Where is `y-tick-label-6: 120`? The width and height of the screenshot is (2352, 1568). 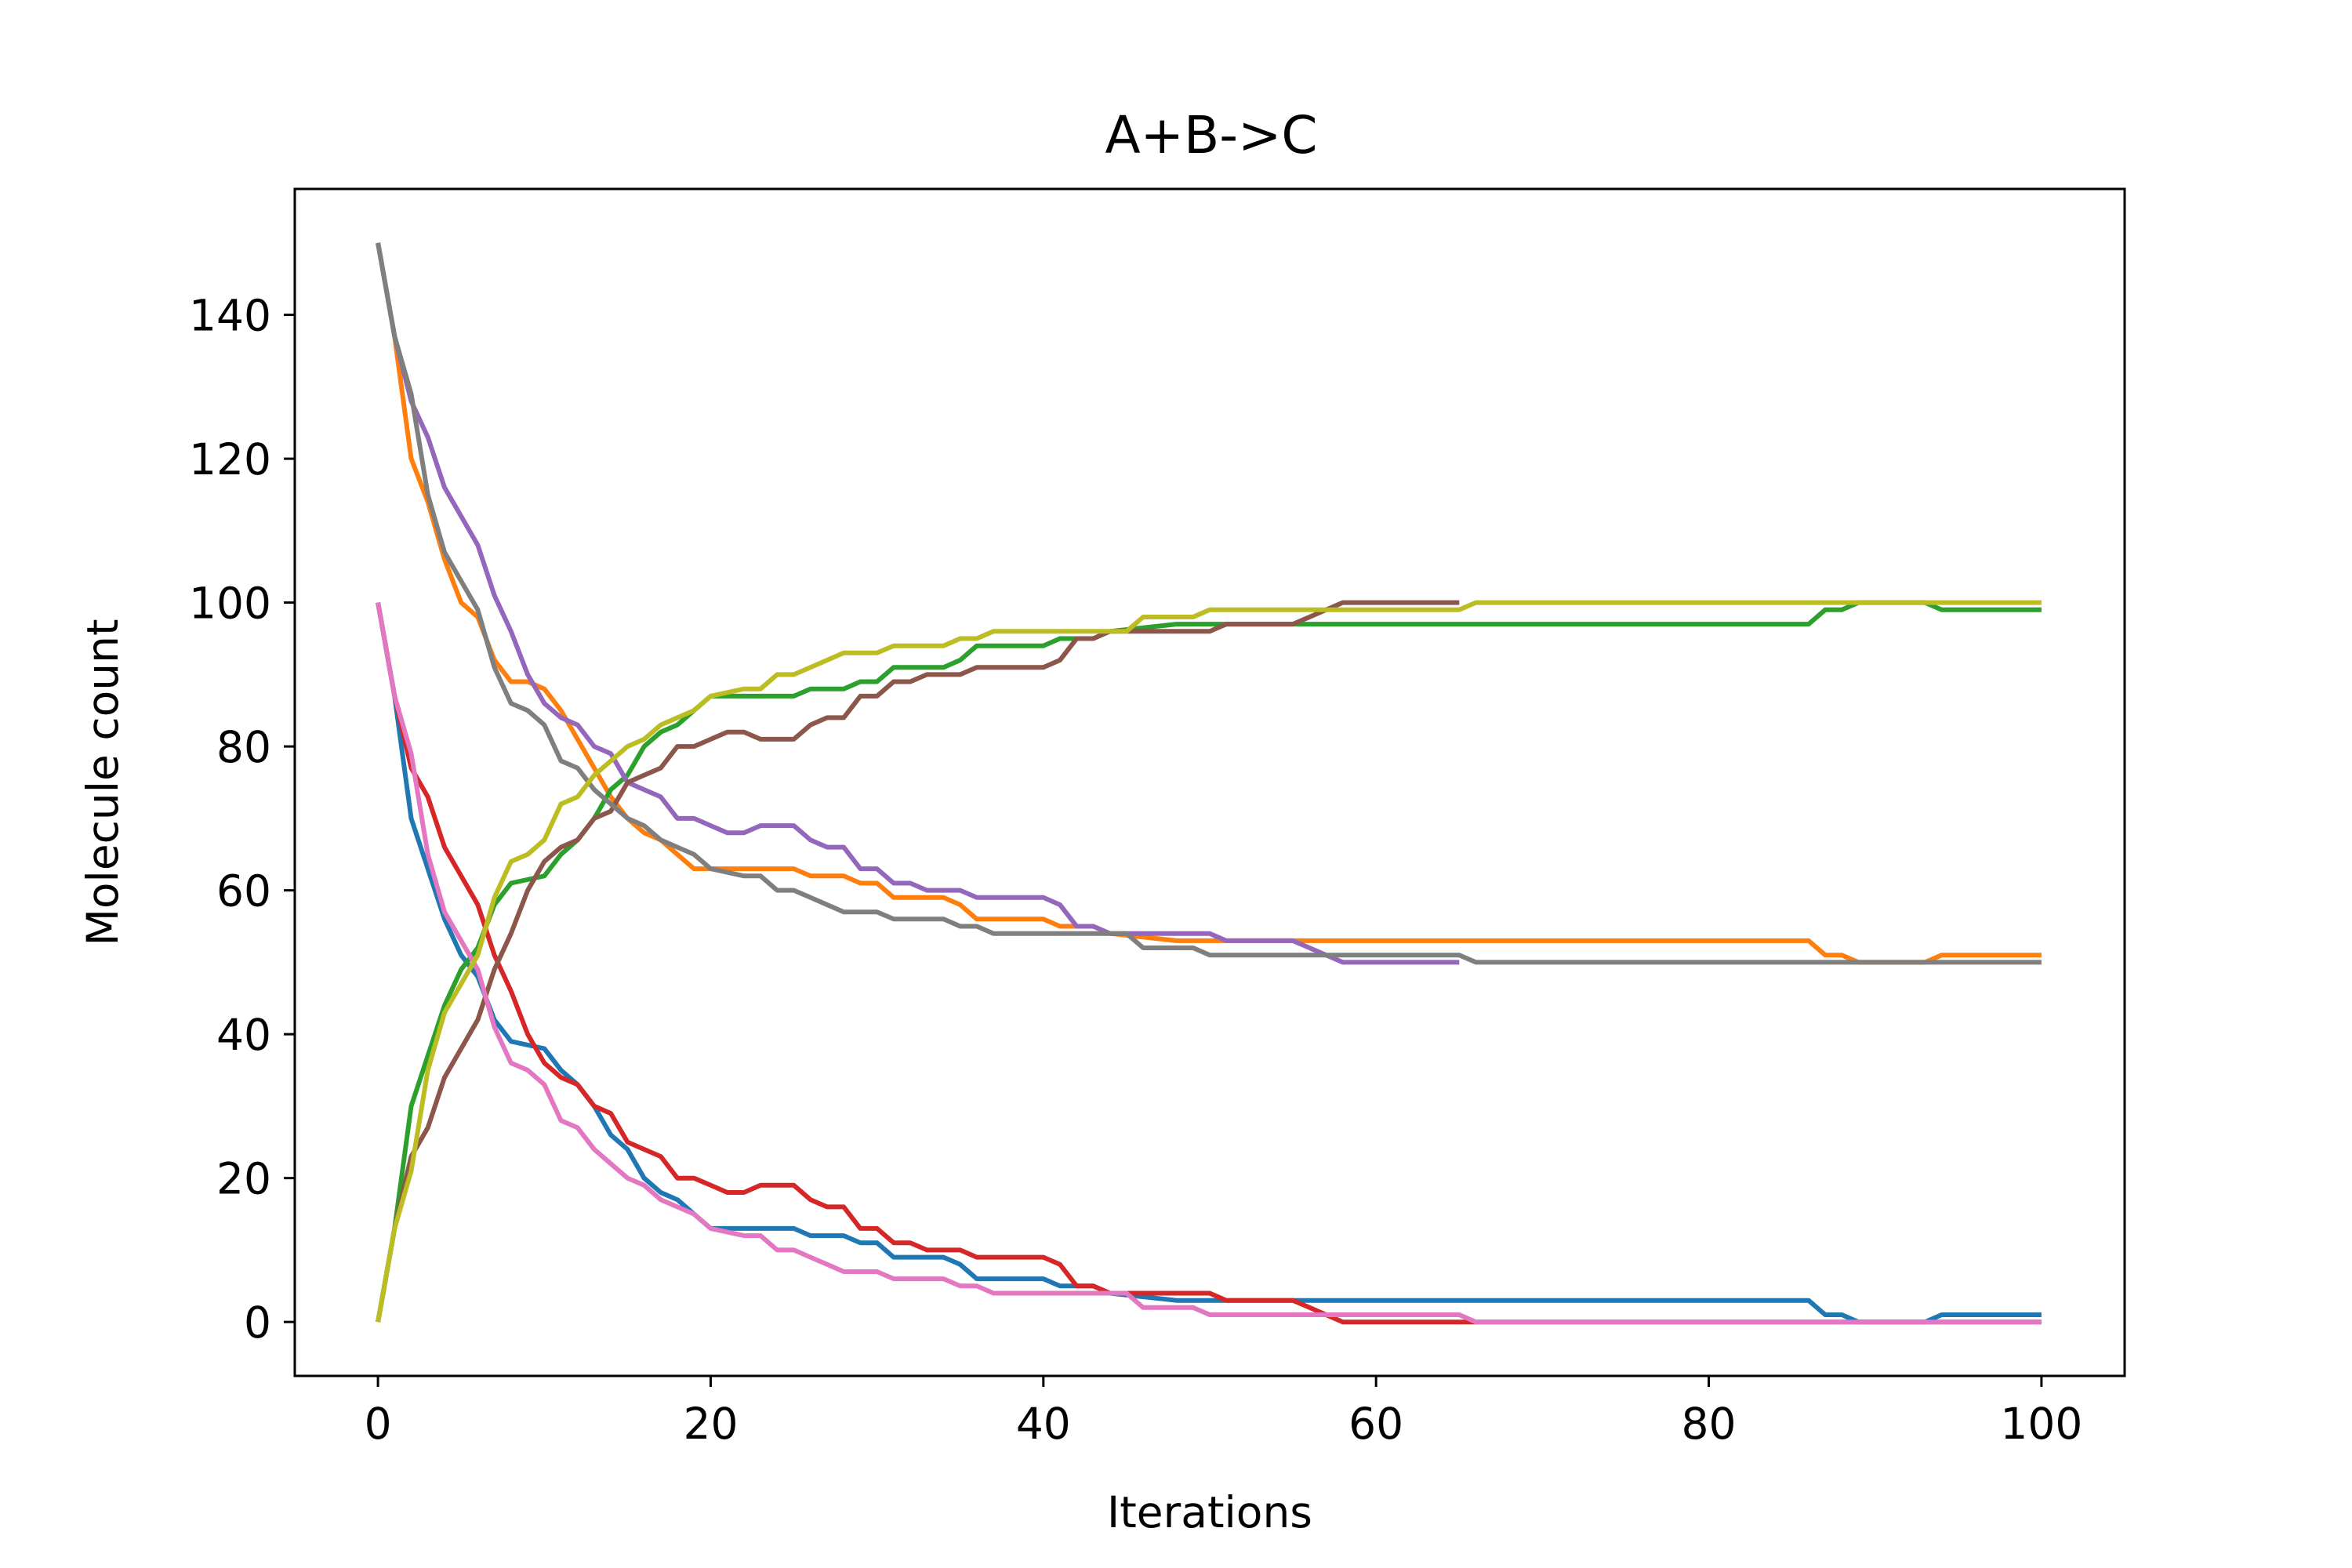 y-tick-label-6: 120 is located at coordinates (230, 460).